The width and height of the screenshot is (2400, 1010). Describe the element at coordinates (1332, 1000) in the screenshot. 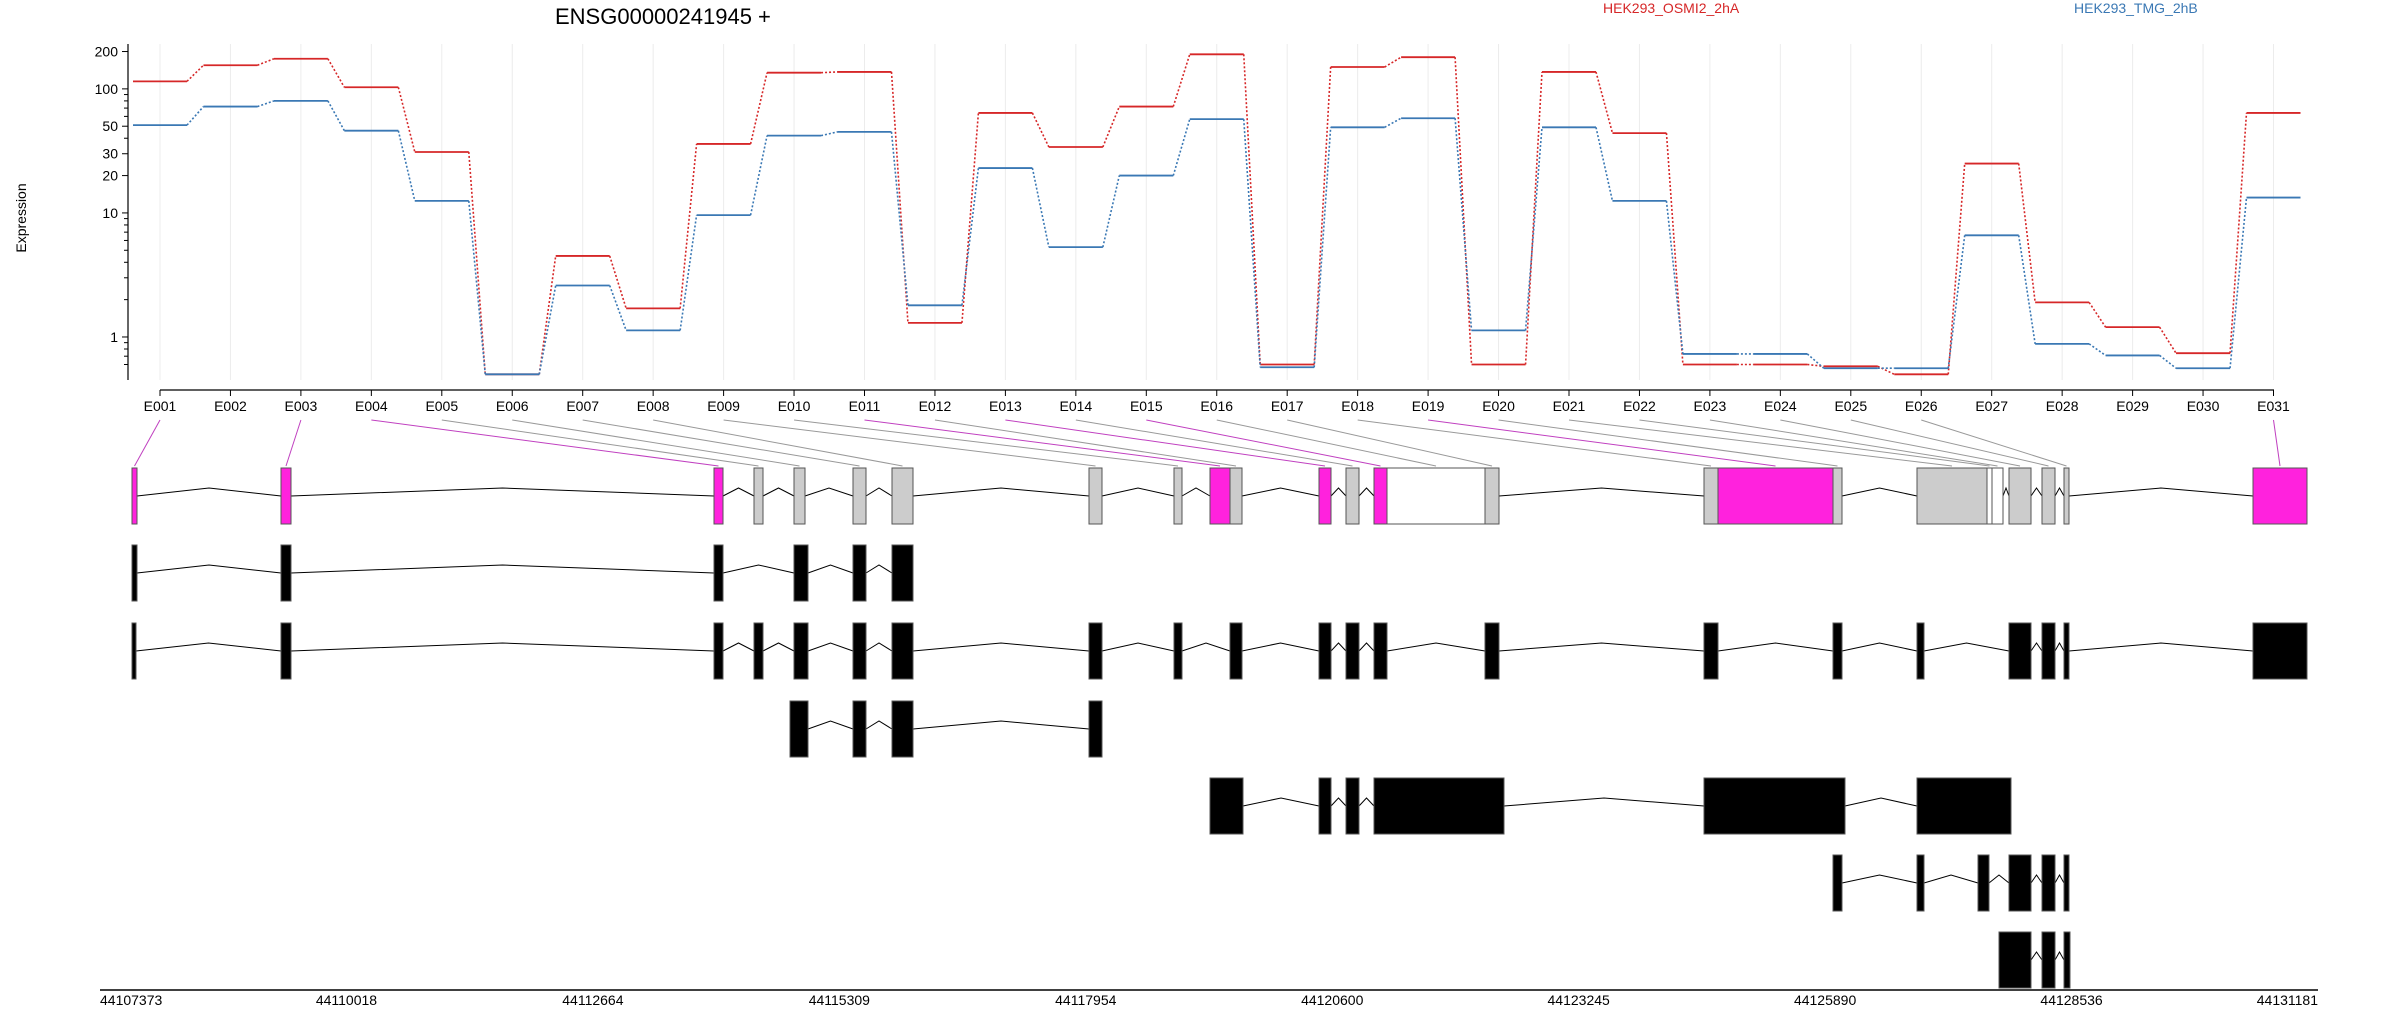

I see `genomic-coordinate-label: 44120600` at that location.